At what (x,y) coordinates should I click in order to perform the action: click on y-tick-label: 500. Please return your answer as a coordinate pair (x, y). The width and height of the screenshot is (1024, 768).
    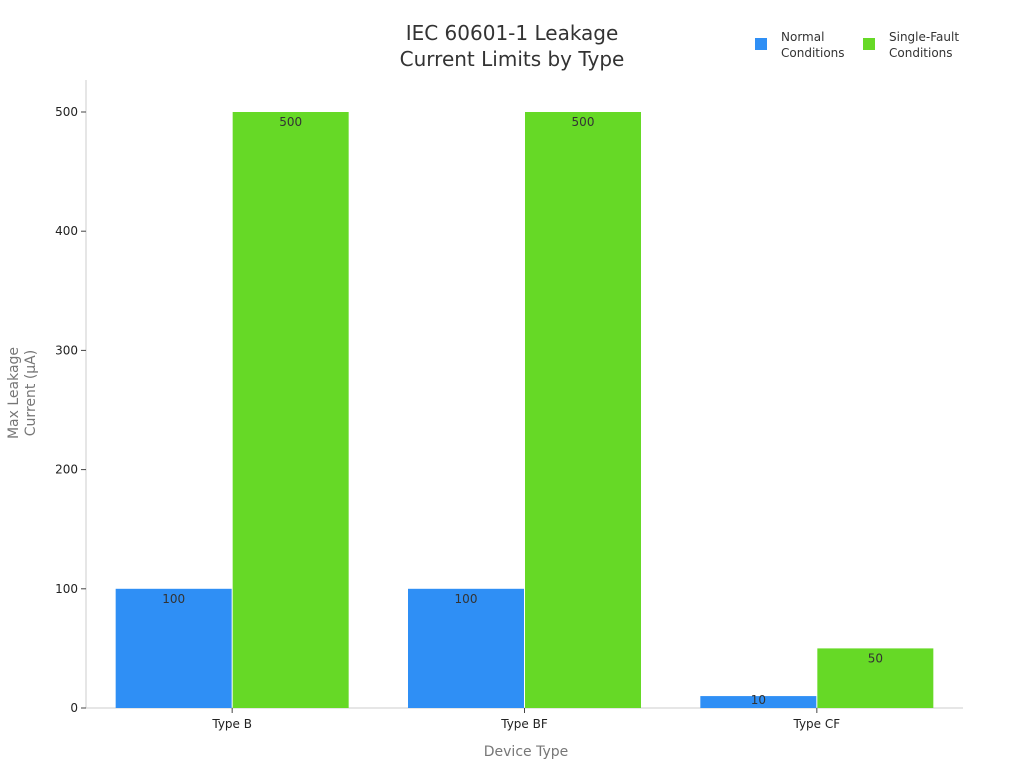
    Looking at the image, I should click on (66, 112).